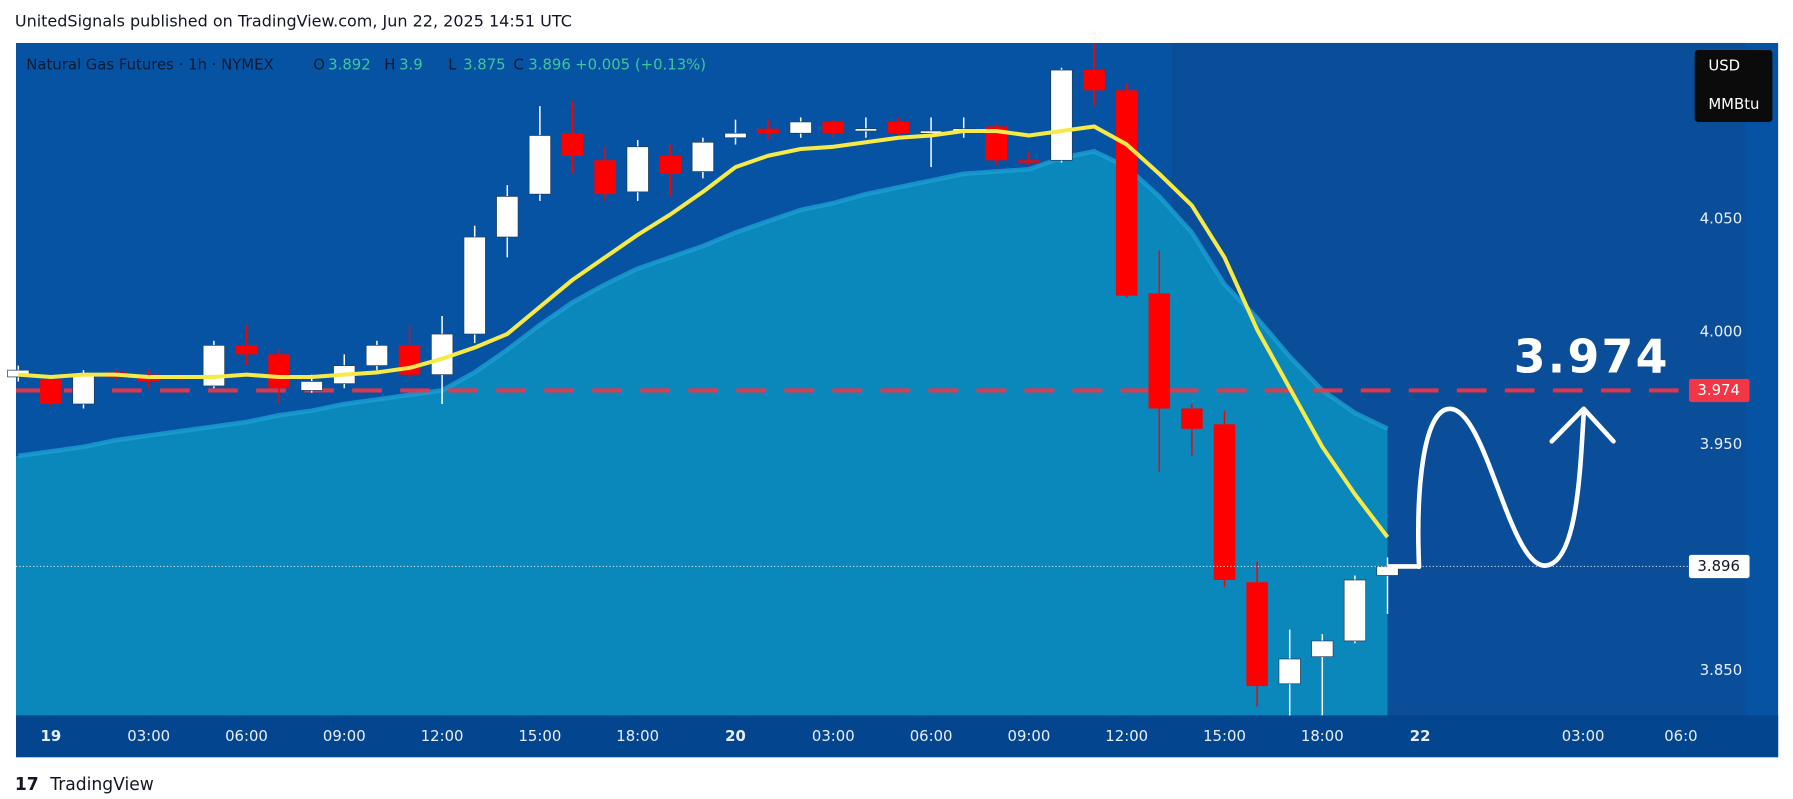  Describe the element at coordinates (1721, 218) in the screenshot. I see `y-tick-label: 4.050` at that location.